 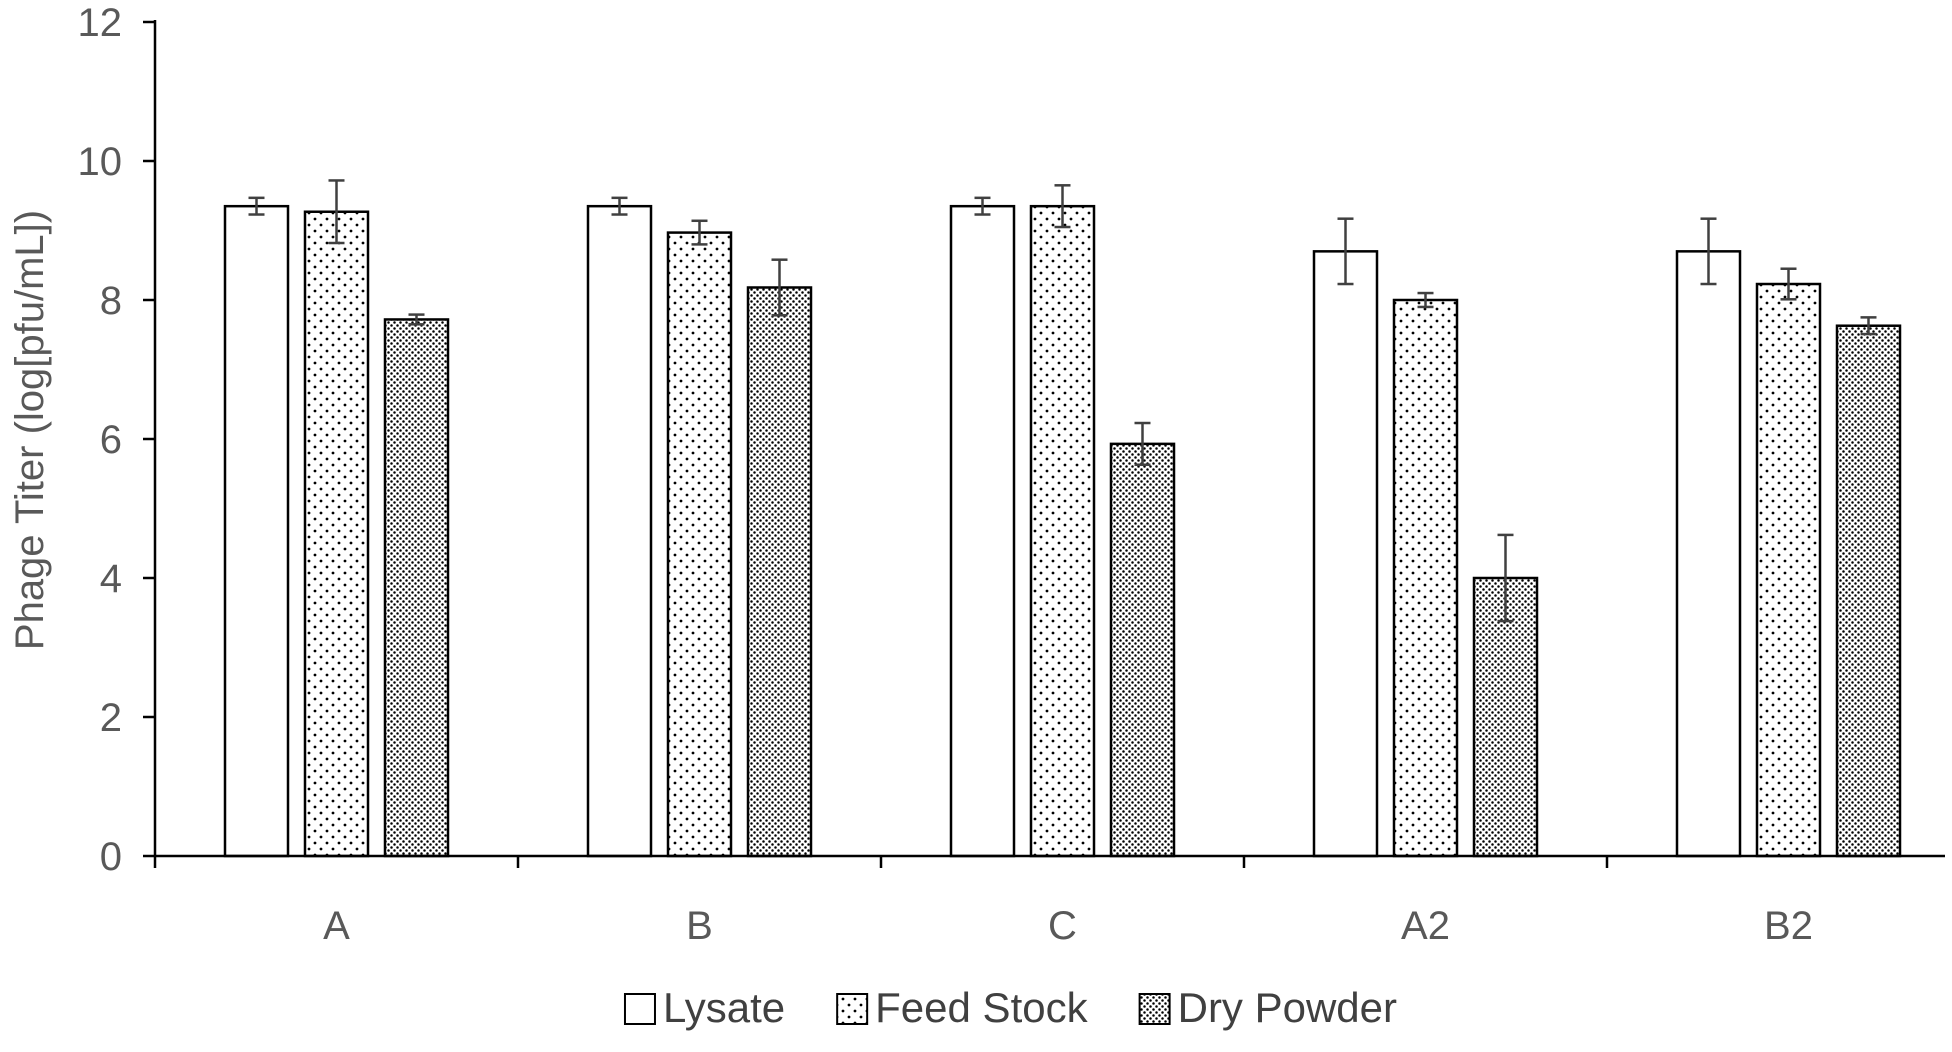 What do you see at coordinates (852, 1009) in the screenshot?
I see `legend-swatch-feed-stock` at bounding box center [852, 1009].